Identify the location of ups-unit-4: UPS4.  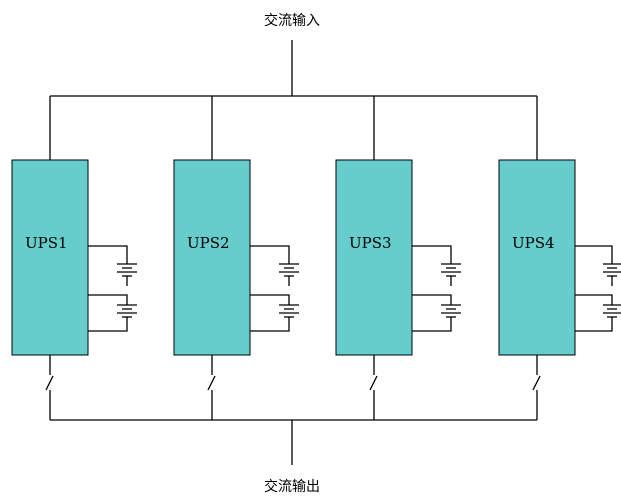
(559, 258).